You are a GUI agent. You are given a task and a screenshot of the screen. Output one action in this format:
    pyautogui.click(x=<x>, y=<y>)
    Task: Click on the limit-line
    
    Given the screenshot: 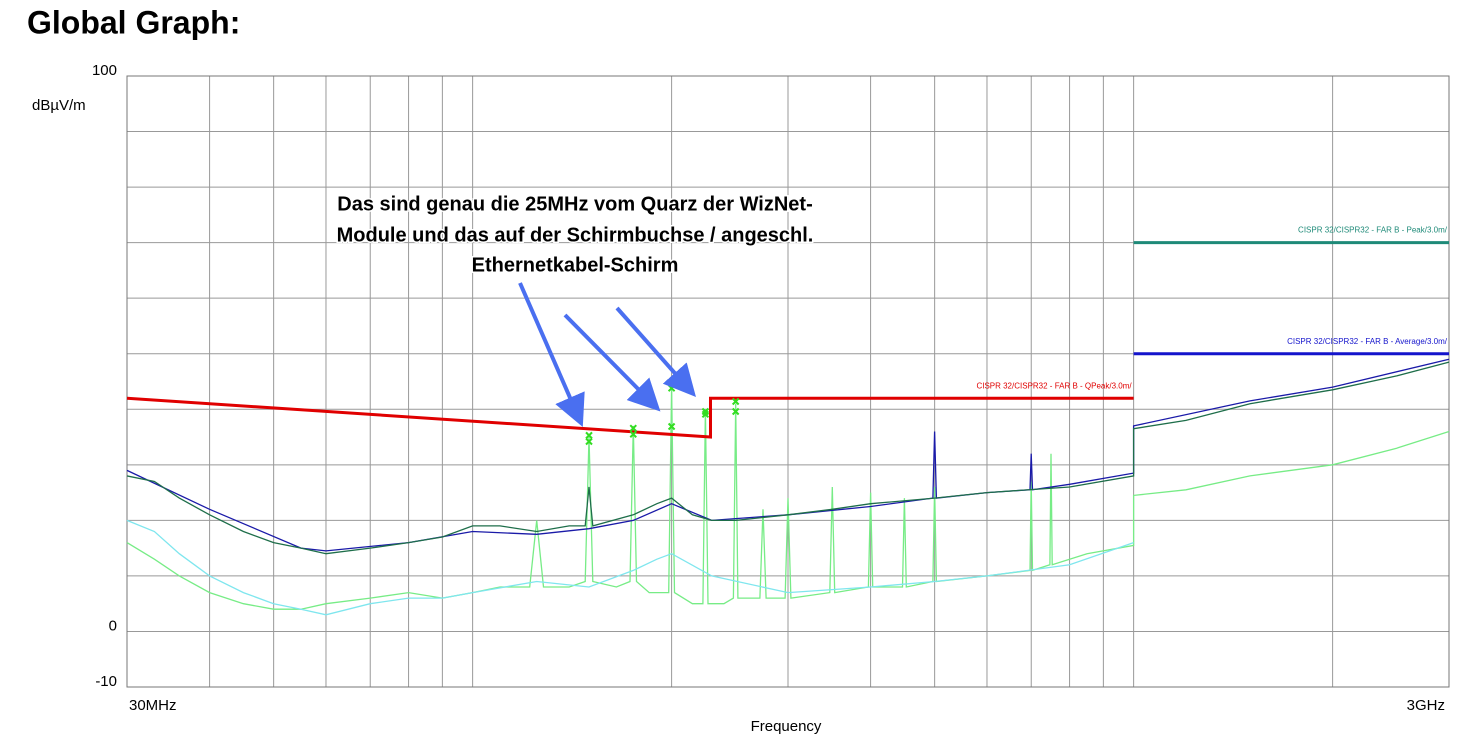 What is the action you would take?
    pyautogui.click(x=630, y=417)
    